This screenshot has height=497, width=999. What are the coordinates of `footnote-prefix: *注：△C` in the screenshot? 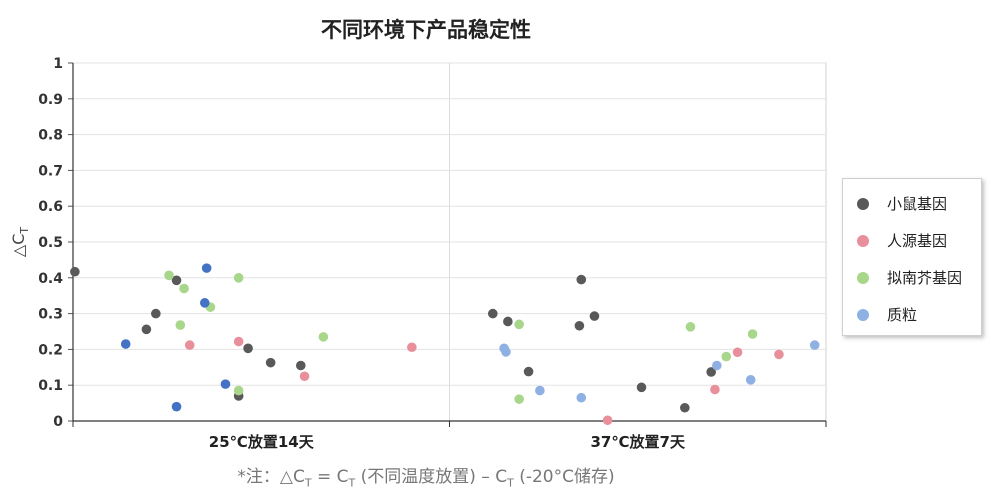 It's located at (271, 477).